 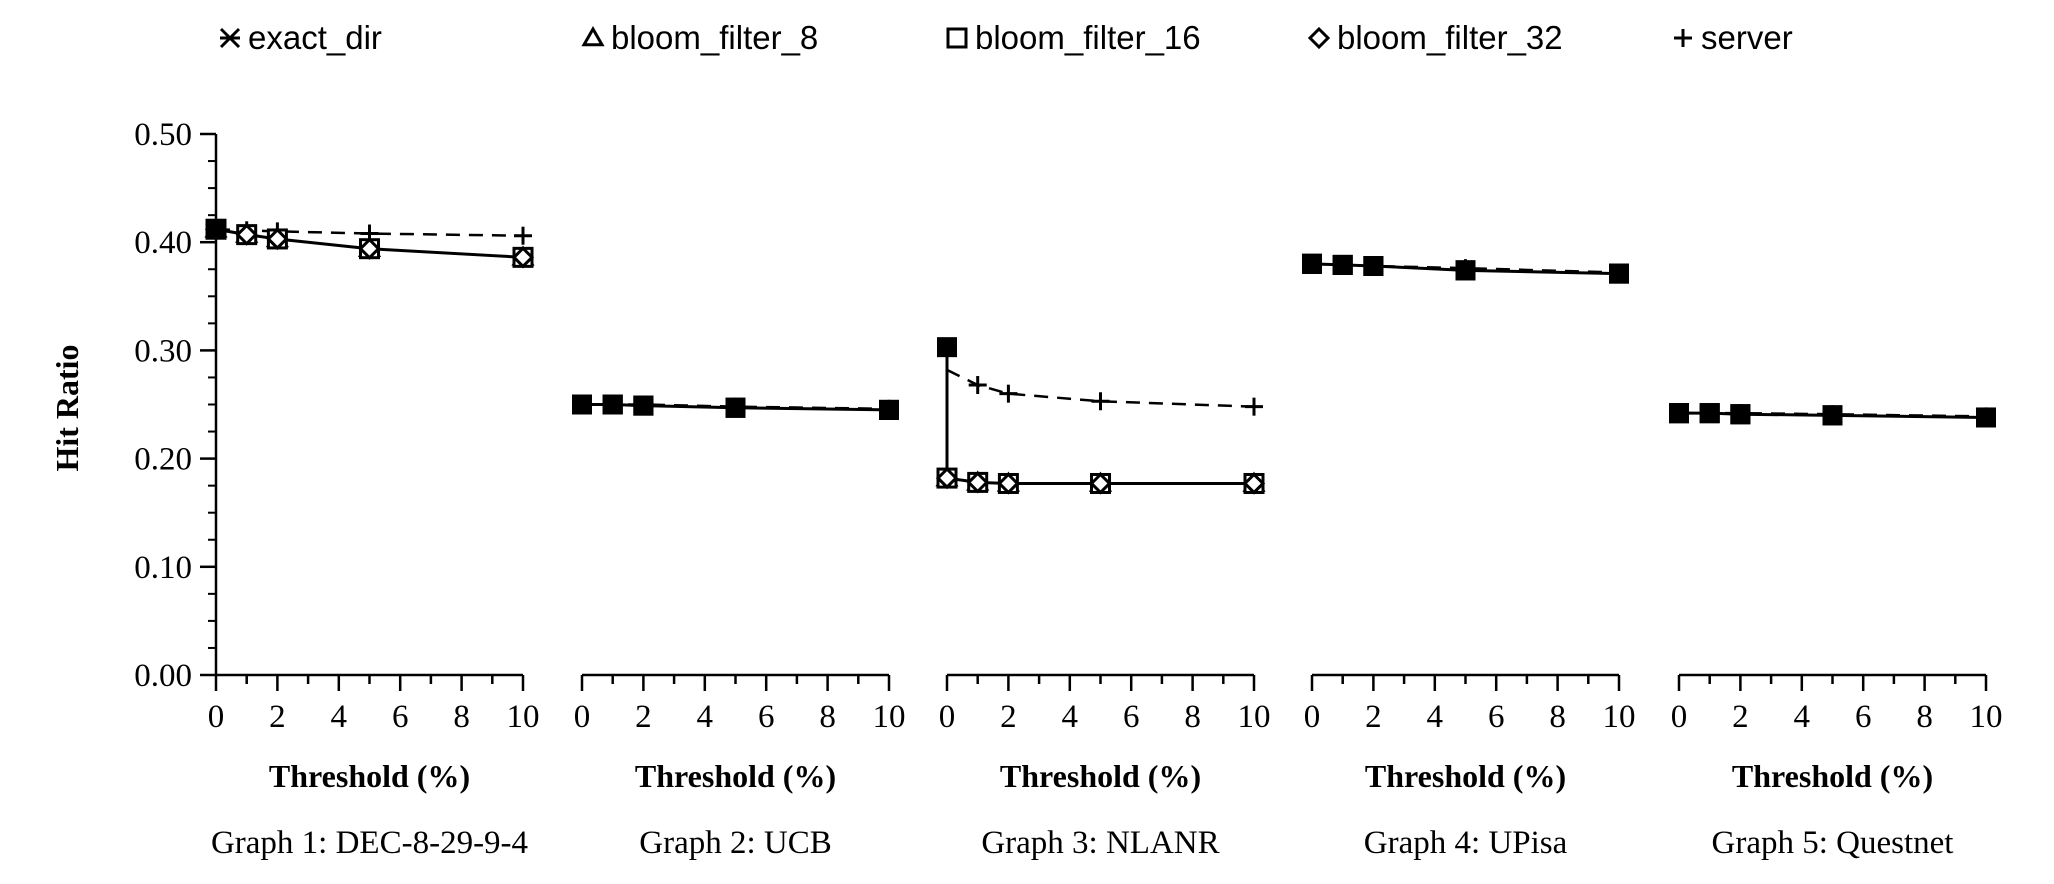 What do you see at coordinates (714, 37) in the screenshot?
I see `legend-label: bloom_filter_8` at bounding box center [714, 37].